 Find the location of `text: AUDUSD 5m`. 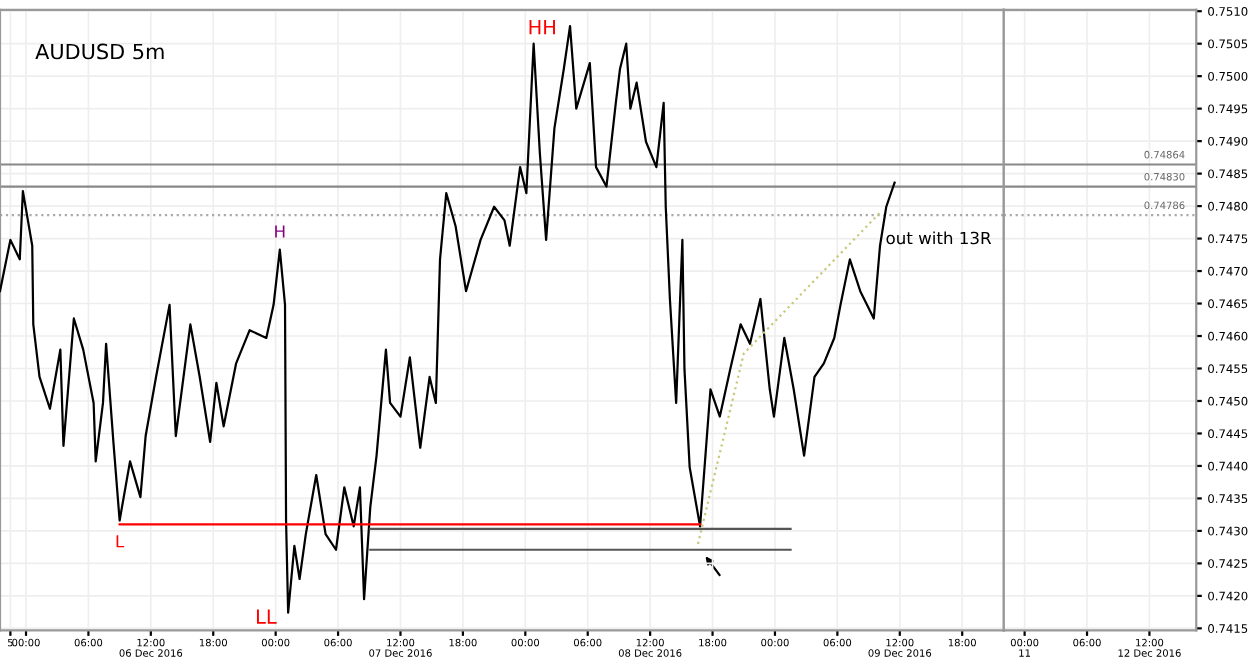

text: AUDUSD 5m is located at coordinates (99, 51).